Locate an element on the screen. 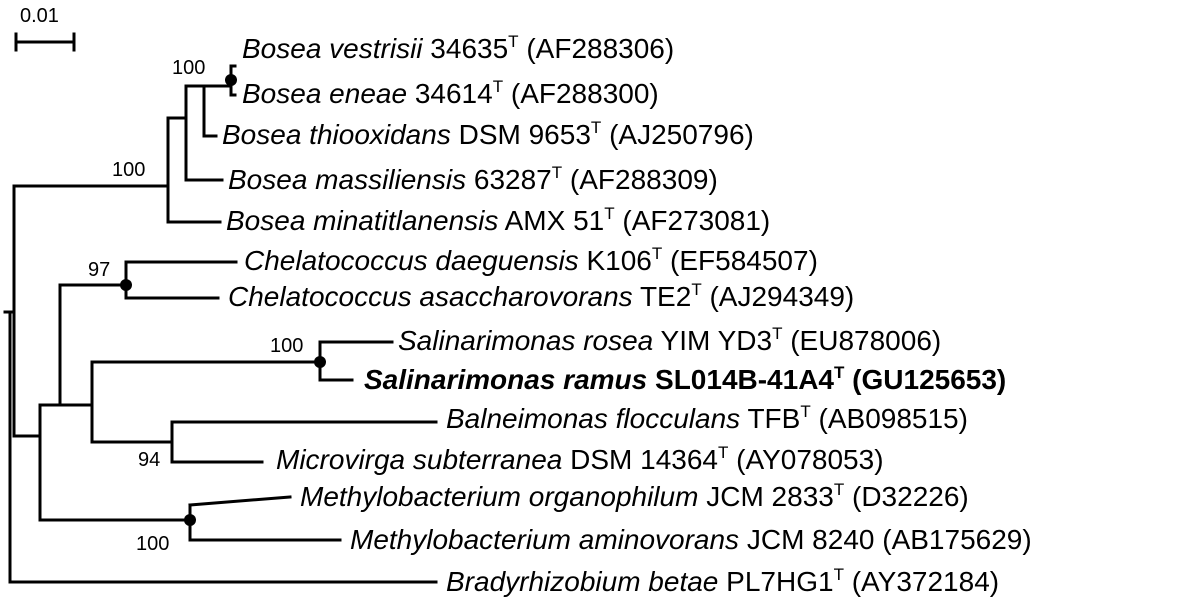  accession-number: (EU878006) is located at coordinates (861, 340).